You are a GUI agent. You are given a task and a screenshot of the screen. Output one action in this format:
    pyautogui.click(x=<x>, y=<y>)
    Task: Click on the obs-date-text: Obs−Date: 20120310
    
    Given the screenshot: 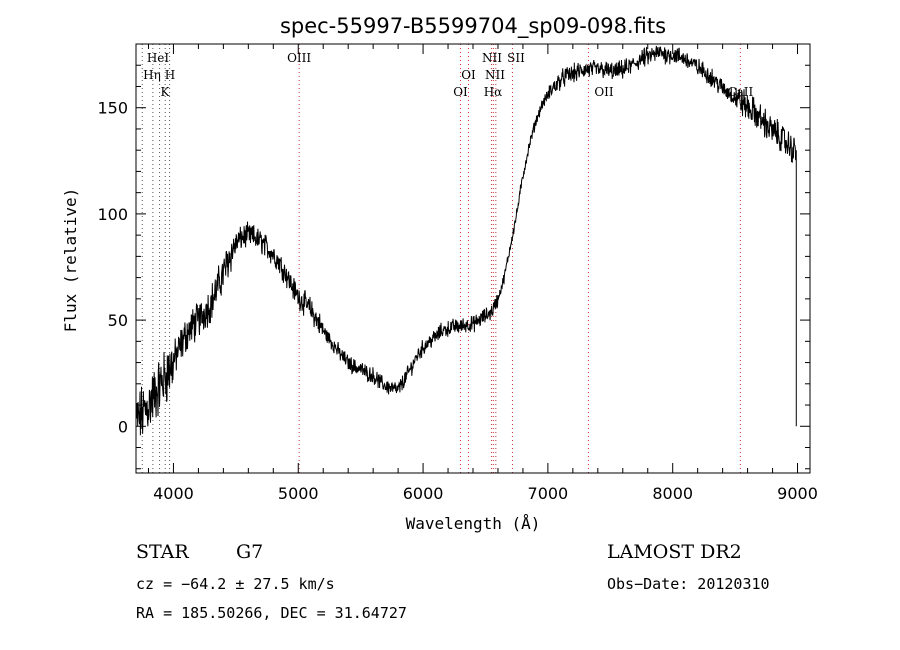 What is the action you would take?
    pyautogui.click(x=688, y=584)
    